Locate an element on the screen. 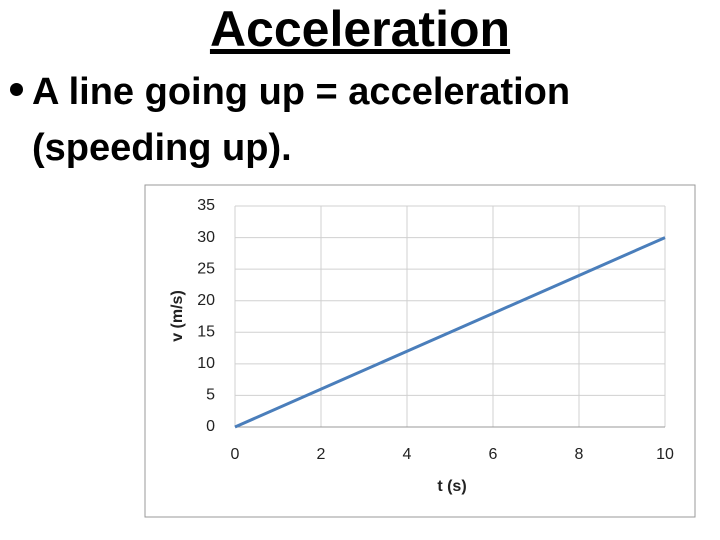 This screenshot has width=720, height=540. bullet-dot is located at coordinates (16, 89).